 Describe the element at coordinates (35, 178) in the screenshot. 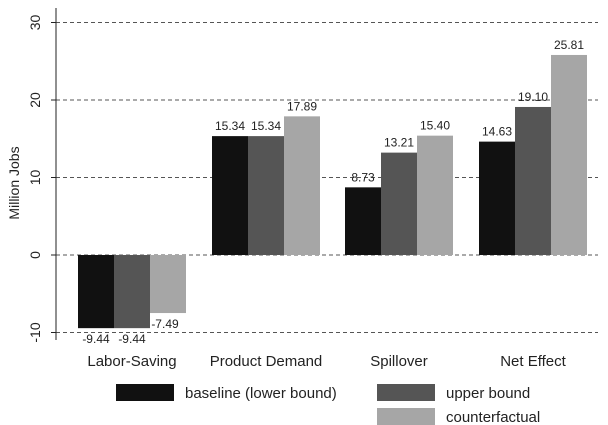

I see `y-tick-label: 10` at that location.